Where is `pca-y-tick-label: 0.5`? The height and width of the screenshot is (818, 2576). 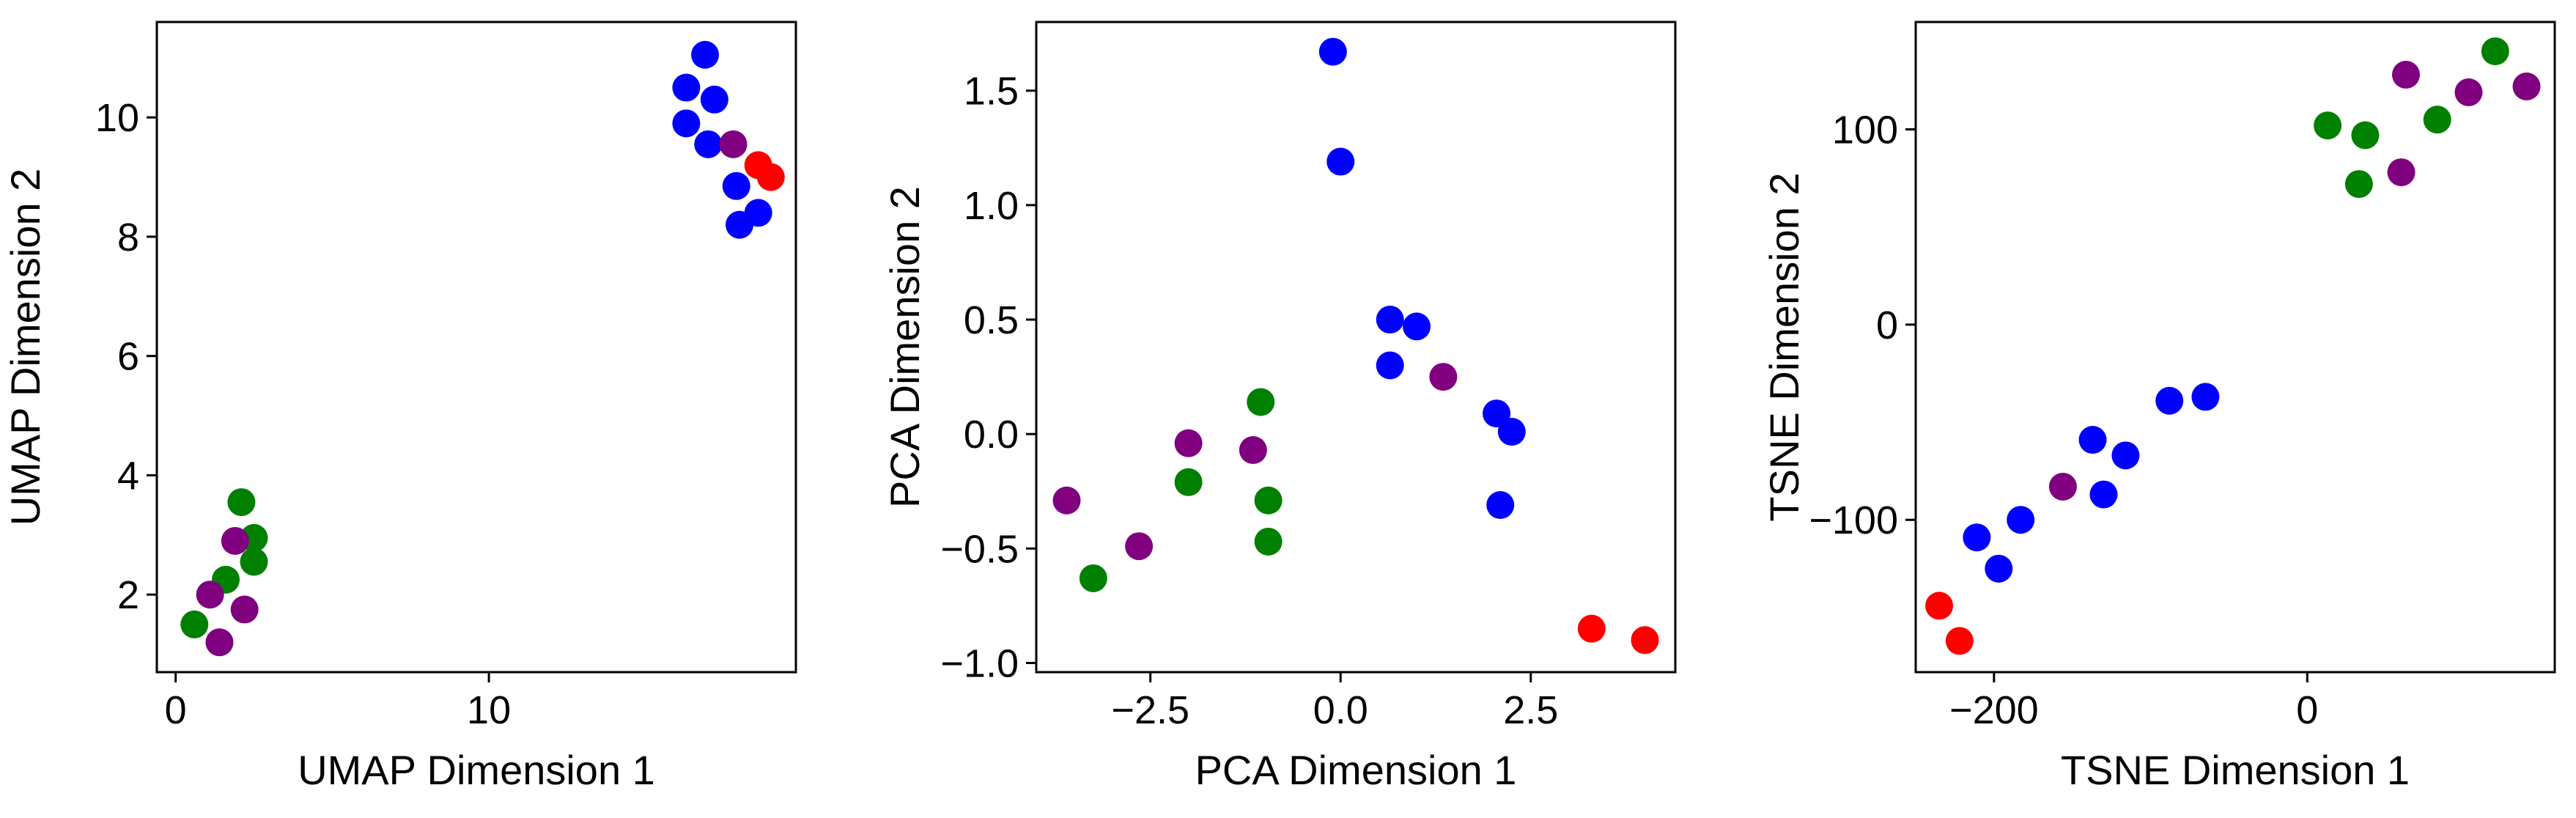
pca-y-tick-label: 0.5 is located at coordinates (991, 320).